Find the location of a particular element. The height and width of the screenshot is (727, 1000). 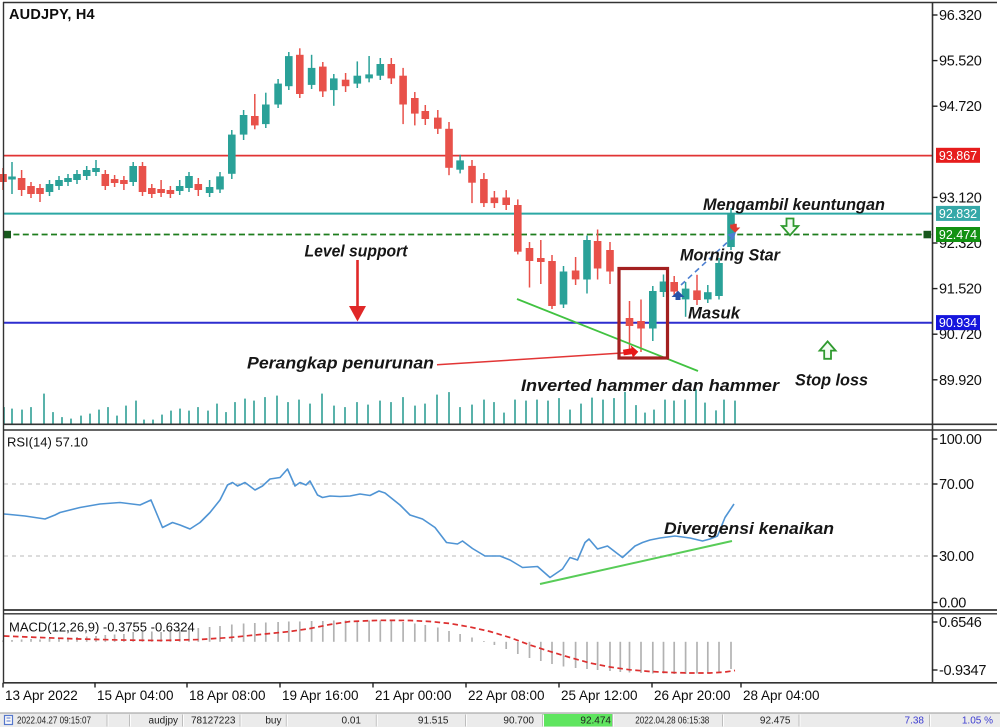

svg-text: 2022.04.27 09:15:07 is located at coordinates (54, 721).